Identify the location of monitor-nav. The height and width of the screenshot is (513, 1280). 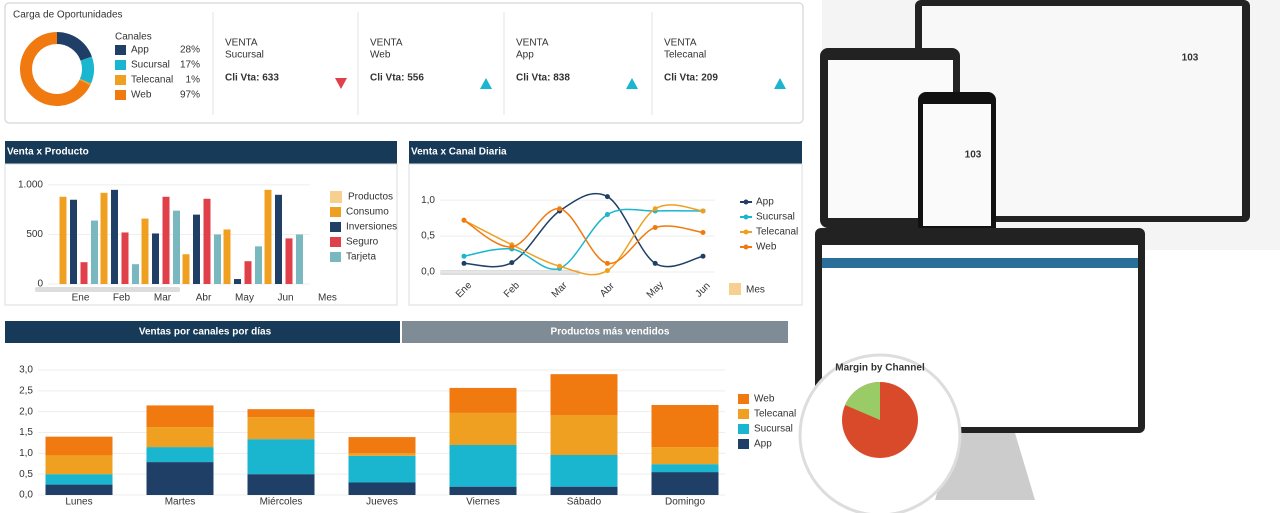
(980, 263).